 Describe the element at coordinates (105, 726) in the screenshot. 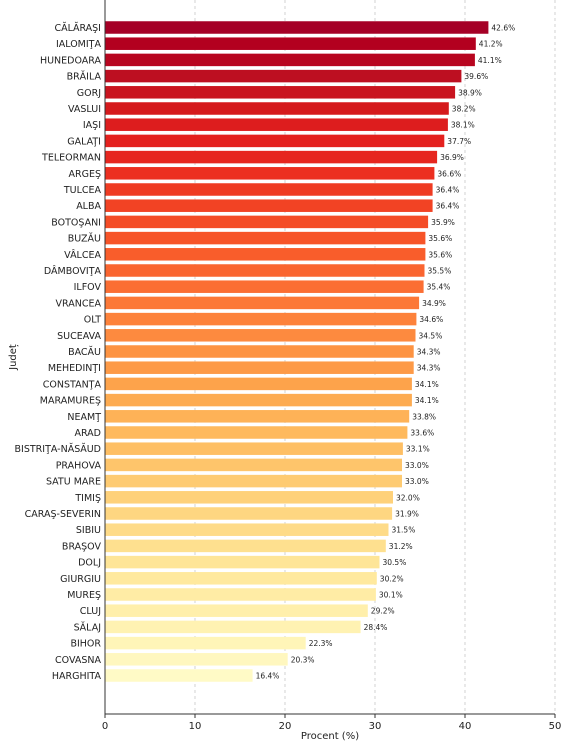

I see `x-tick-label: 0` at that location.